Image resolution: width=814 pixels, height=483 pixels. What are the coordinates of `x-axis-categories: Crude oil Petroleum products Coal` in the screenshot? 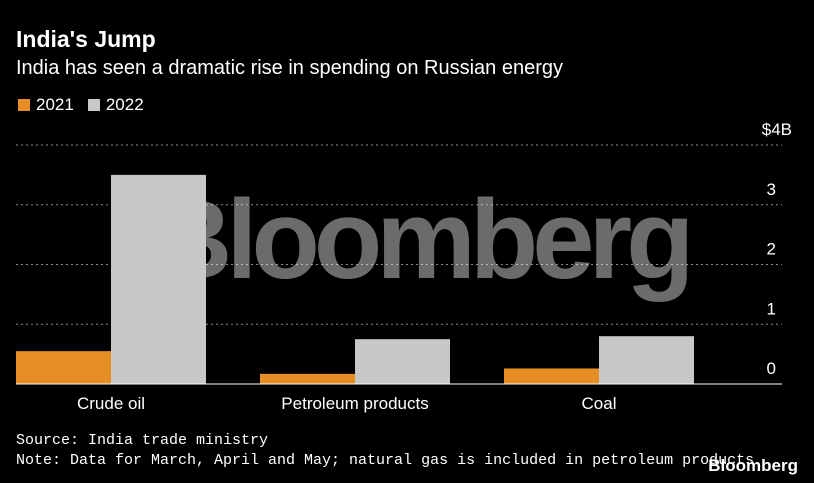 It's located at (347, 403).